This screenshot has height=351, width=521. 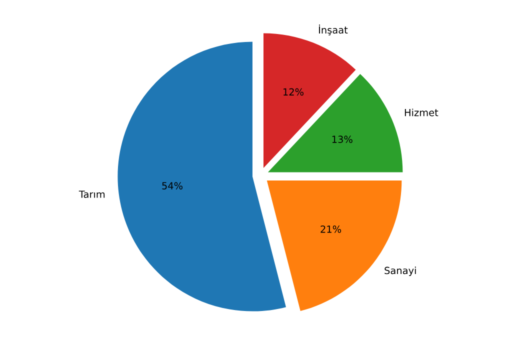 What do you see at coordinates (421, 112) in the screenshot?
I see `slice-label: Hizmet` at bounding box center [421, 112].